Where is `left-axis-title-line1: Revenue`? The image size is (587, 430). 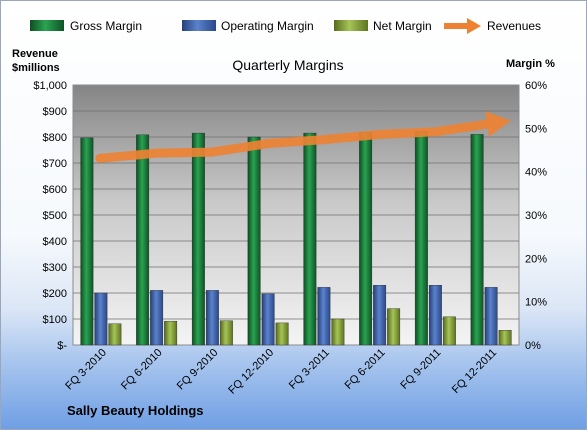 left-axis-title-line1: Revenue is located at coordinates (35, 54).